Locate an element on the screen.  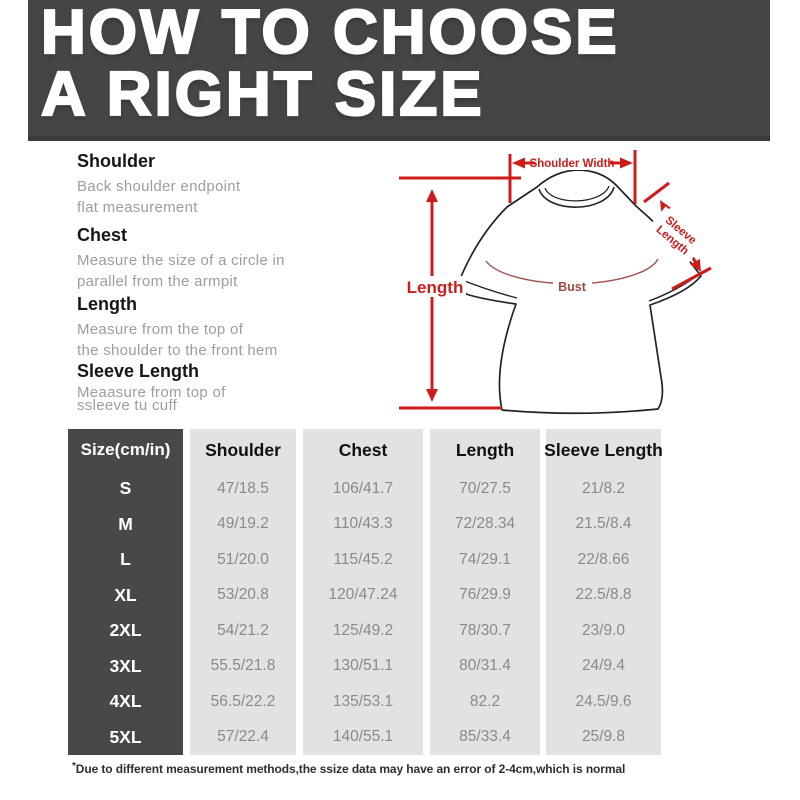
sleeve-value: 21/8.2 is located at coordinates (603, 488).